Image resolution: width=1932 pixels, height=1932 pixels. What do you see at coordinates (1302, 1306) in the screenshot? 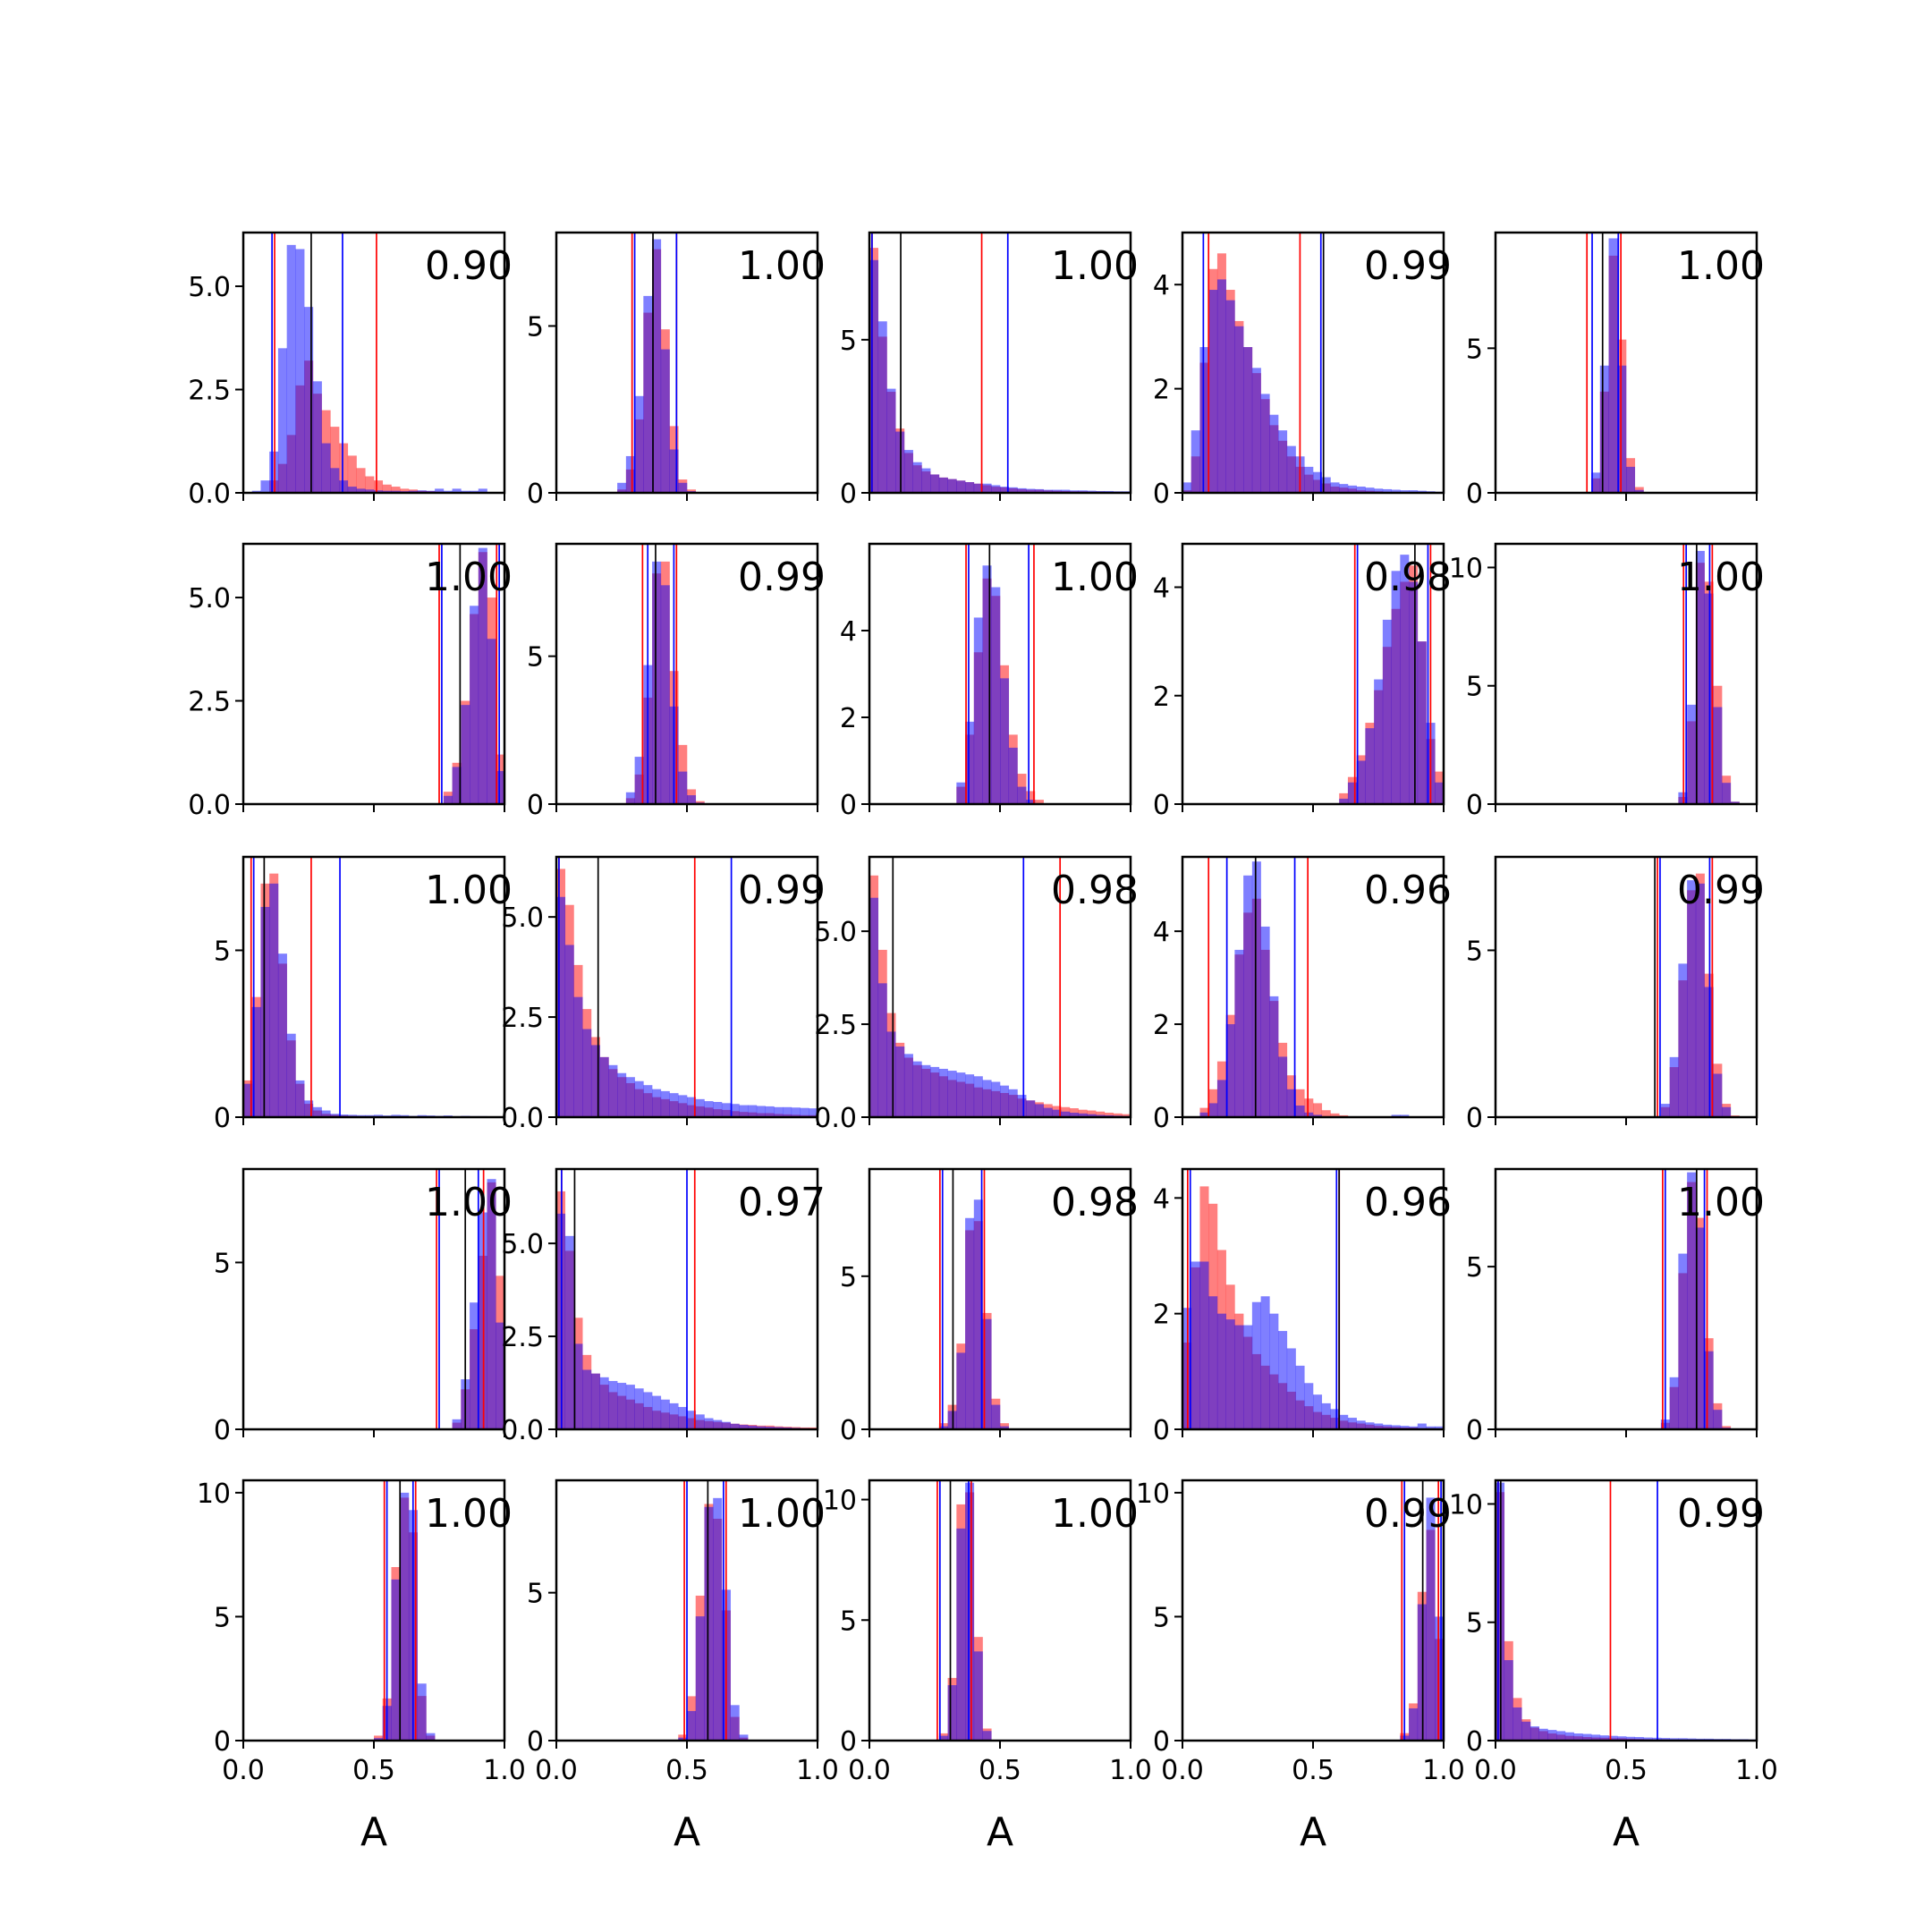
I see `panel-r4-c4: 0 2 4 0.96` at bounding box center [1302, 1306].